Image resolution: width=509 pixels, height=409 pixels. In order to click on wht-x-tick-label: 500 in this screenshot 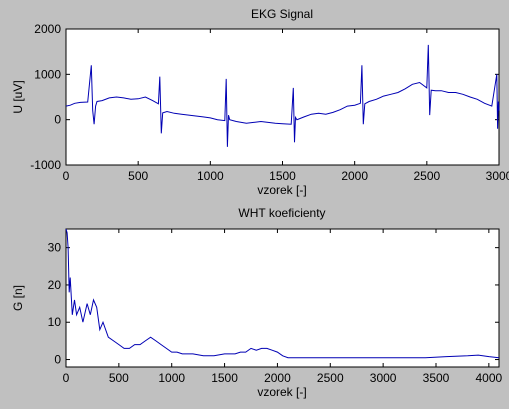, I will do `click(119, 378)`.